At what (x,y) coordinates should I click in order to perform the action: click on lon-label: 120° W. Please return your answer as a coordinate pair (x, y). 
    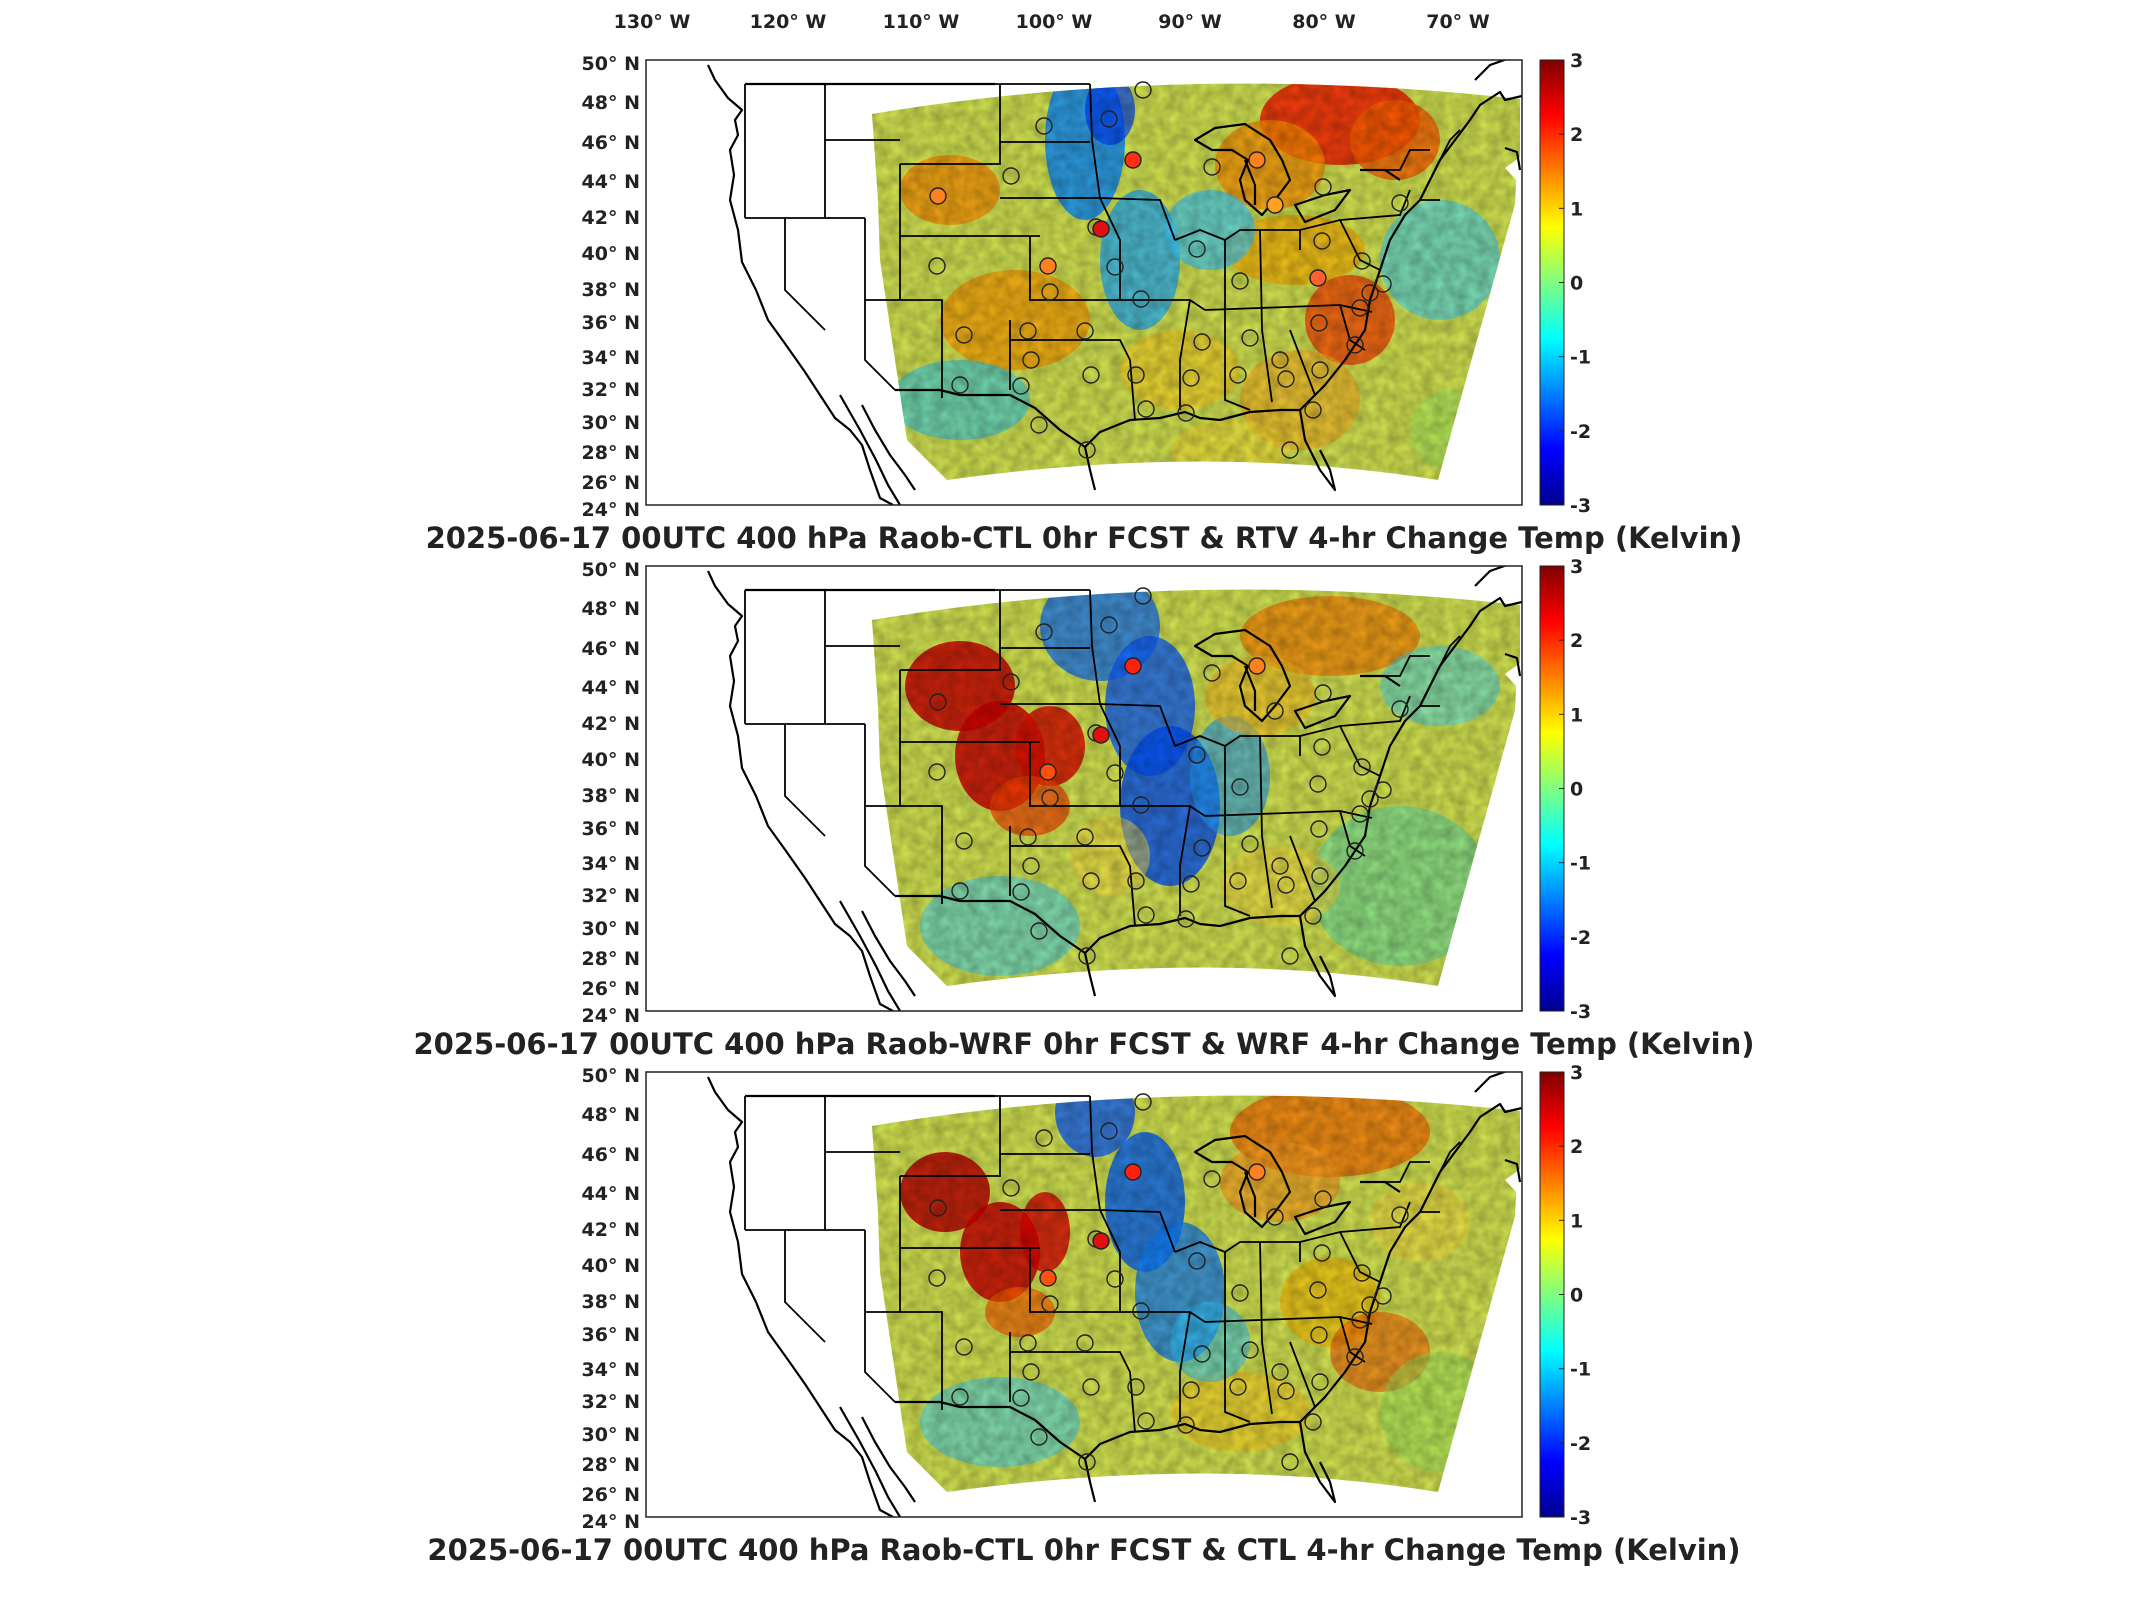
    Looking at the image, I should click on (788, 22).